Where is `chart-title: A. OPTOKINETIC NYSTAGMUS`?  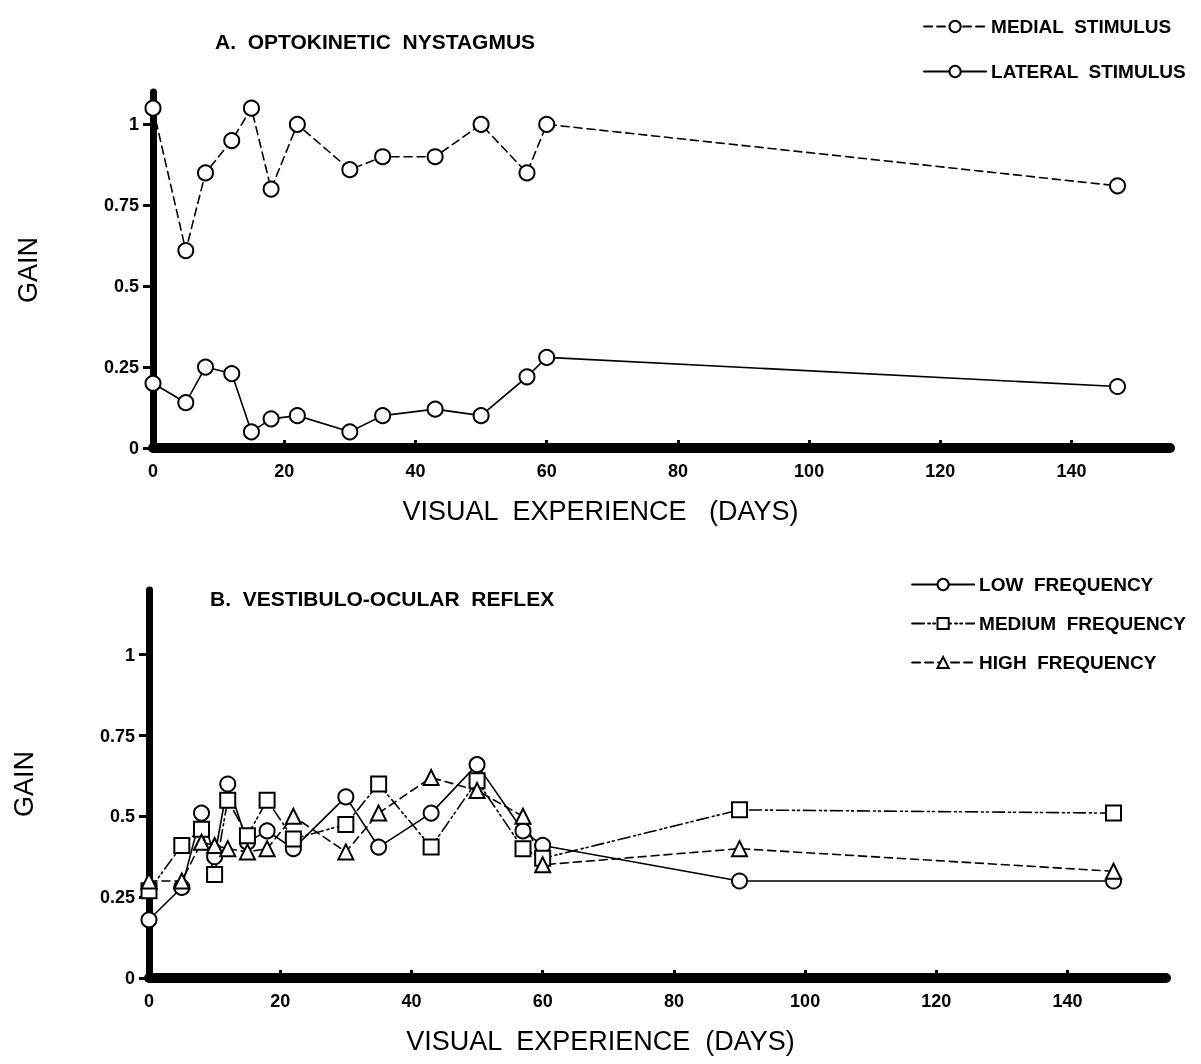
chart-title: A. OPTOKINETIC NYSTAGMUS is located at coordinates (375, 41).